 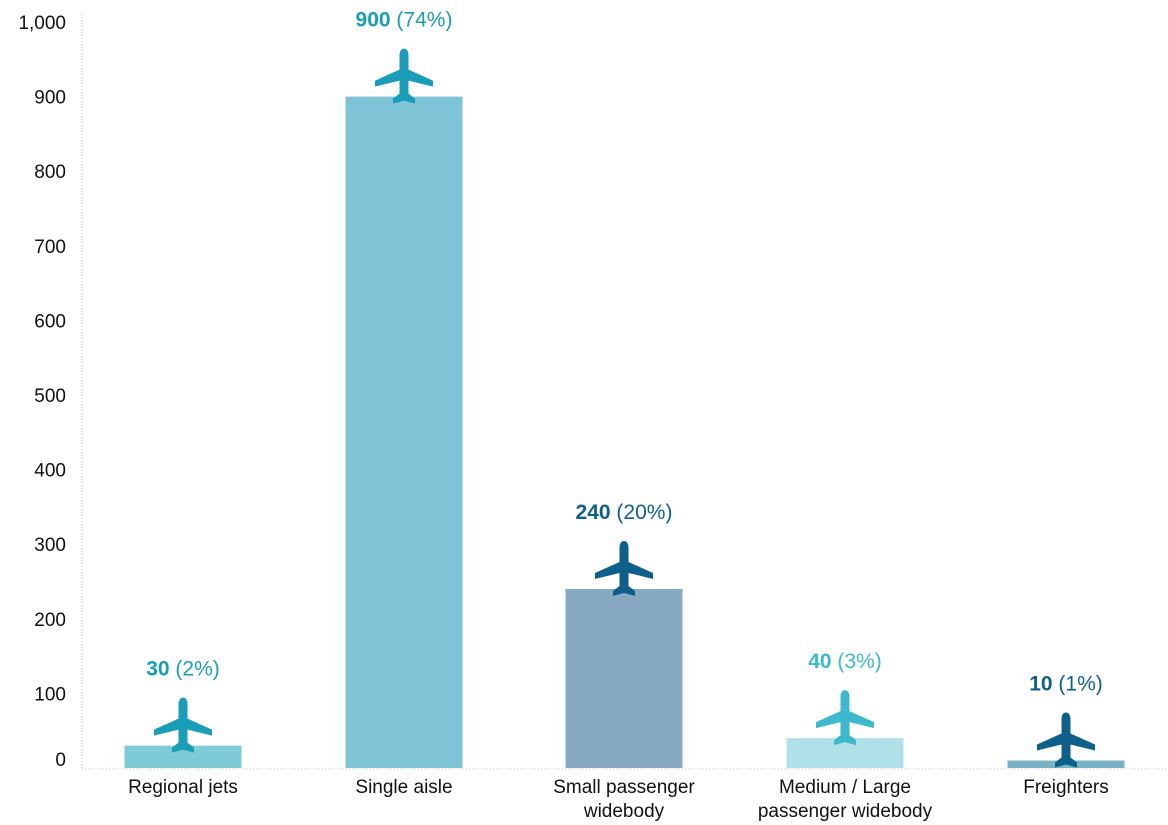 I want to click on x-tick-label: Small passenger, so click(x=624, y=787).